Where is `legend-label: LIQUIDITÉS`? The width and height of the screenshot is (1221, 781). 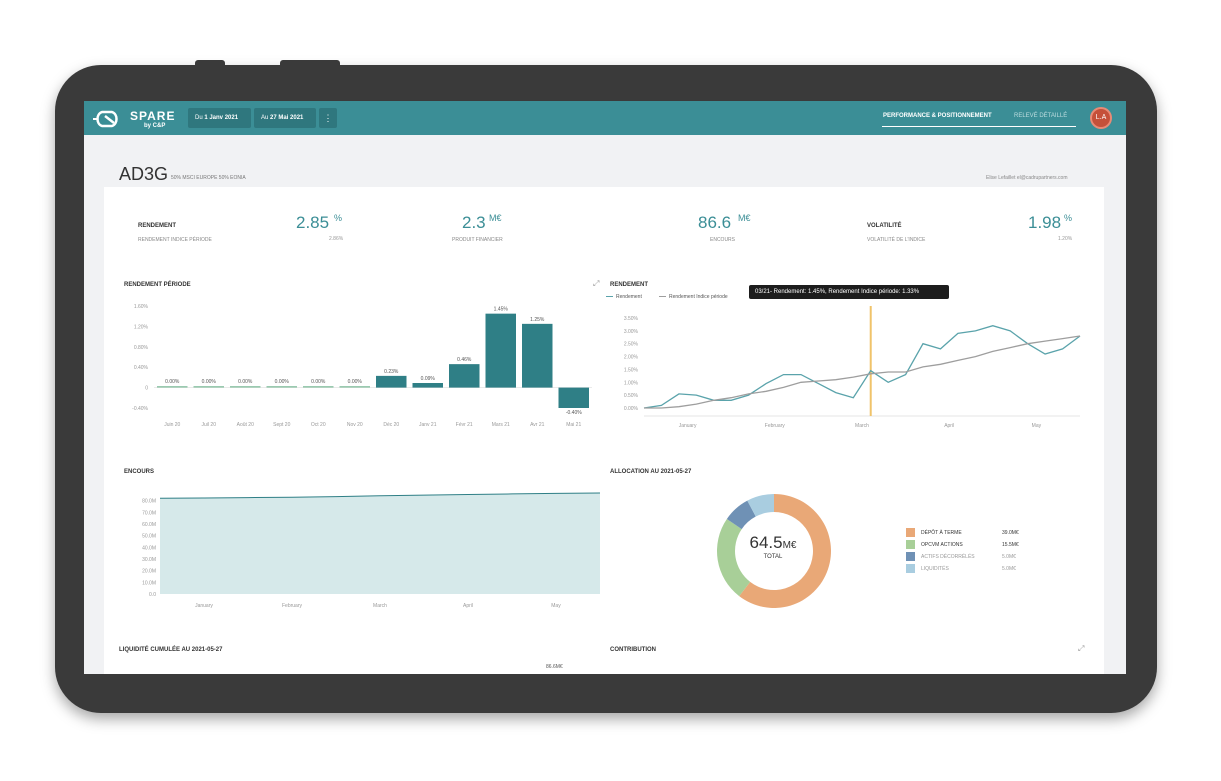
legend-label: LIQUIDITÉS is located at coordinates (935, 569).